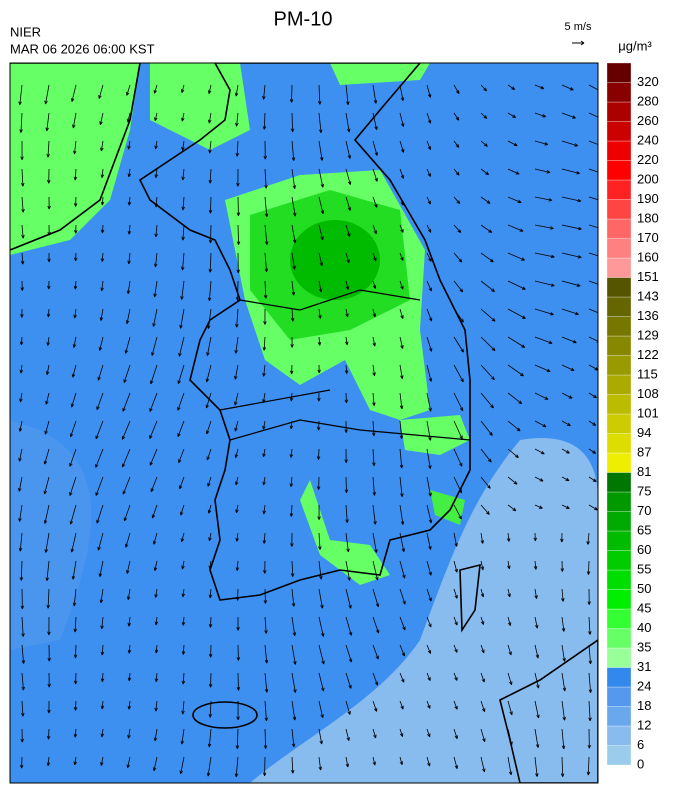  What do you see at coordinates (644, 568) in the screenshot?
I see `colorbar-label: 55` at bounding box center [644, 568].